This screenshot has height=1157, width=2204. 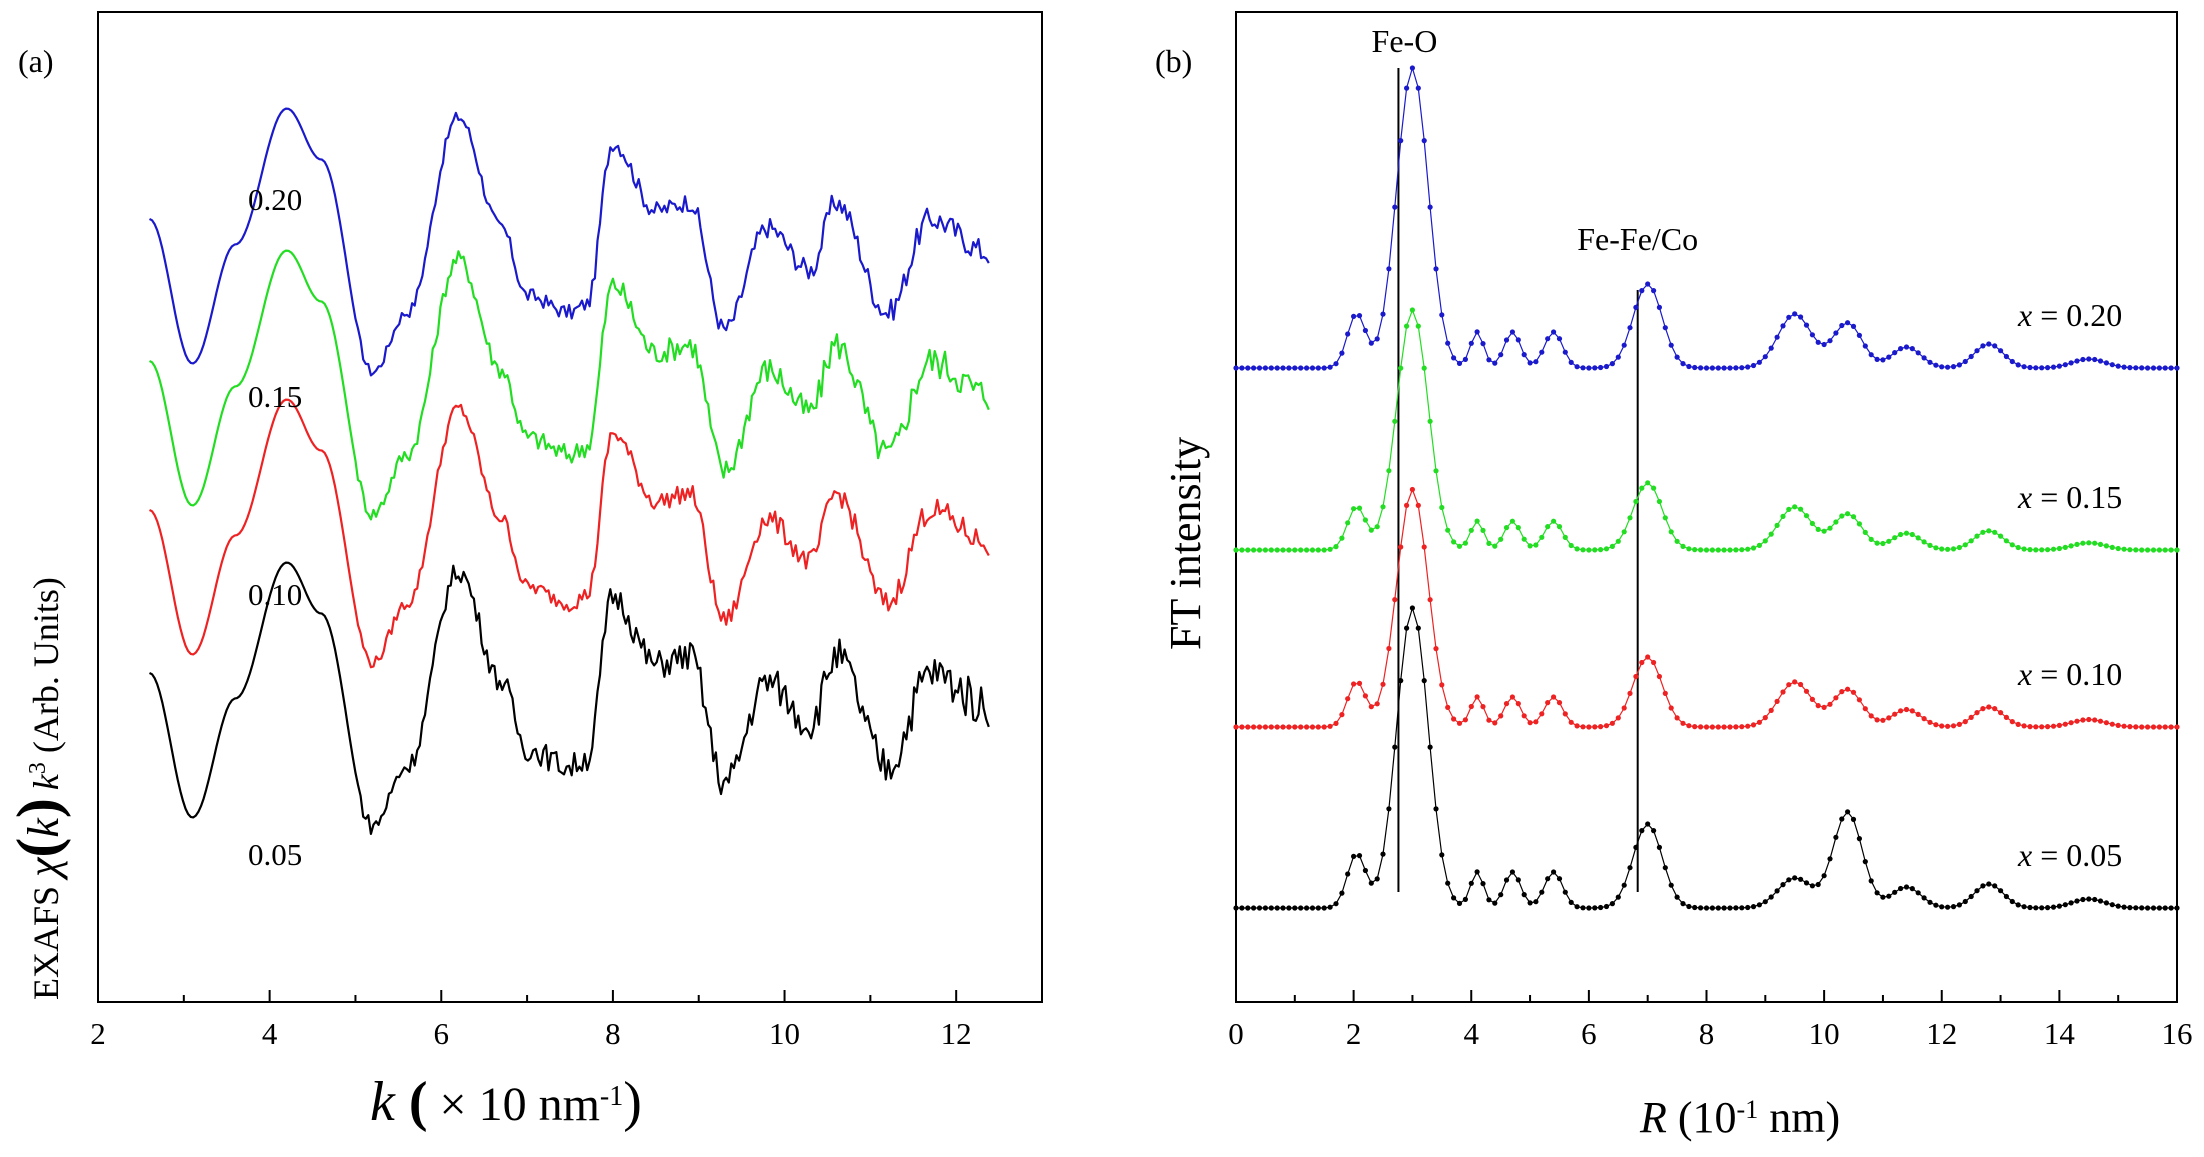 I want to click on ft-series-= 0.15, so click(x=1706, y=430).